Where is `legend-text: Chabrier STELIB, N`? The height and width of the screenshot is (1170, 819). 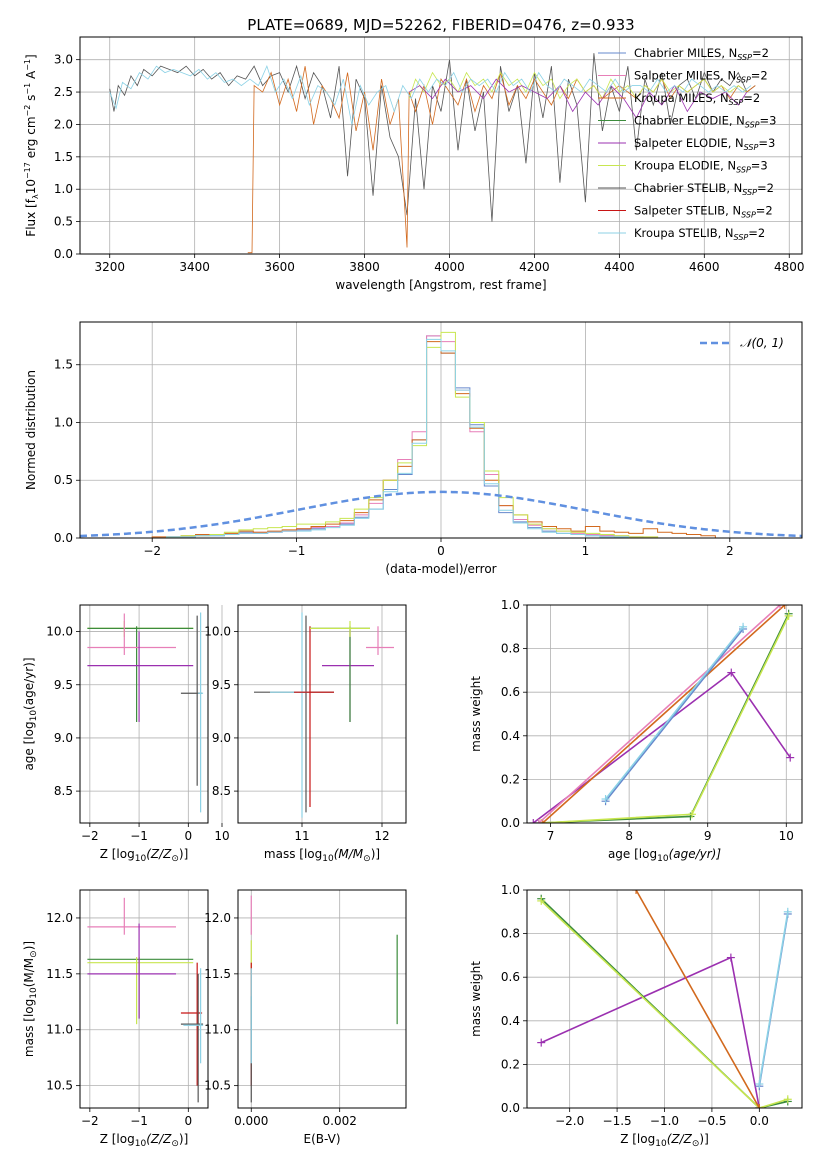 legend-text: Chabrier STELIB, N is located at coordinates (688, 188).